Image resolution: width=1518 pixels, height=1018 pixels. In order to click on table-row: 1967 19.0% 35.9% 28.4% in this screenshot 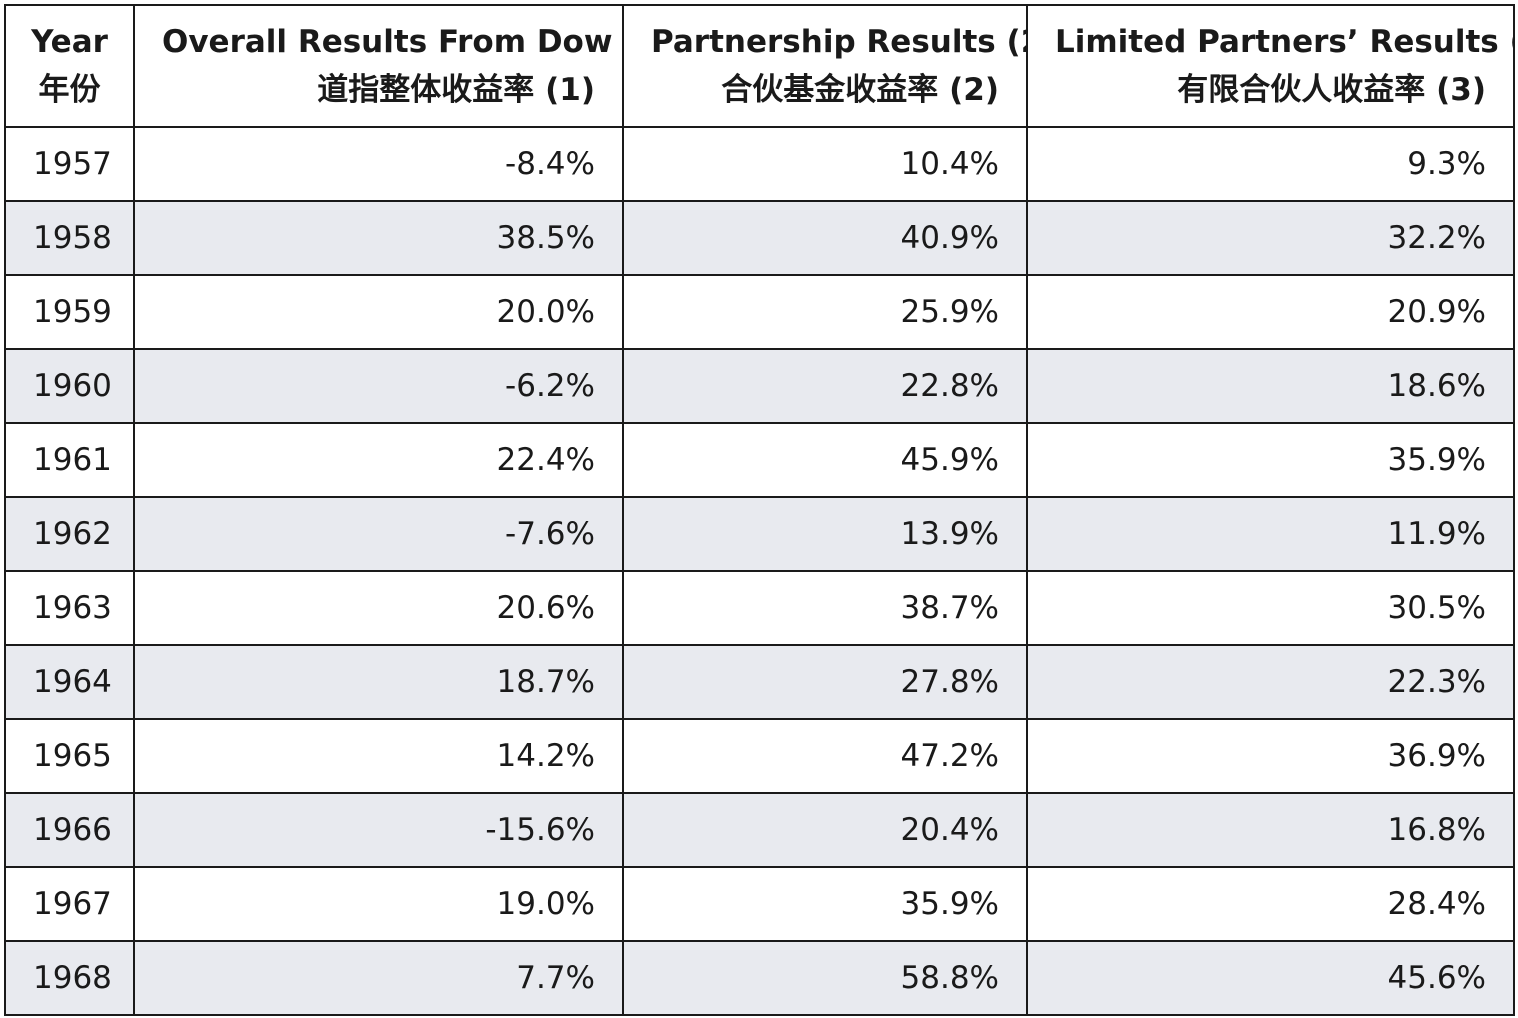, I will do `click(759, 904)`.